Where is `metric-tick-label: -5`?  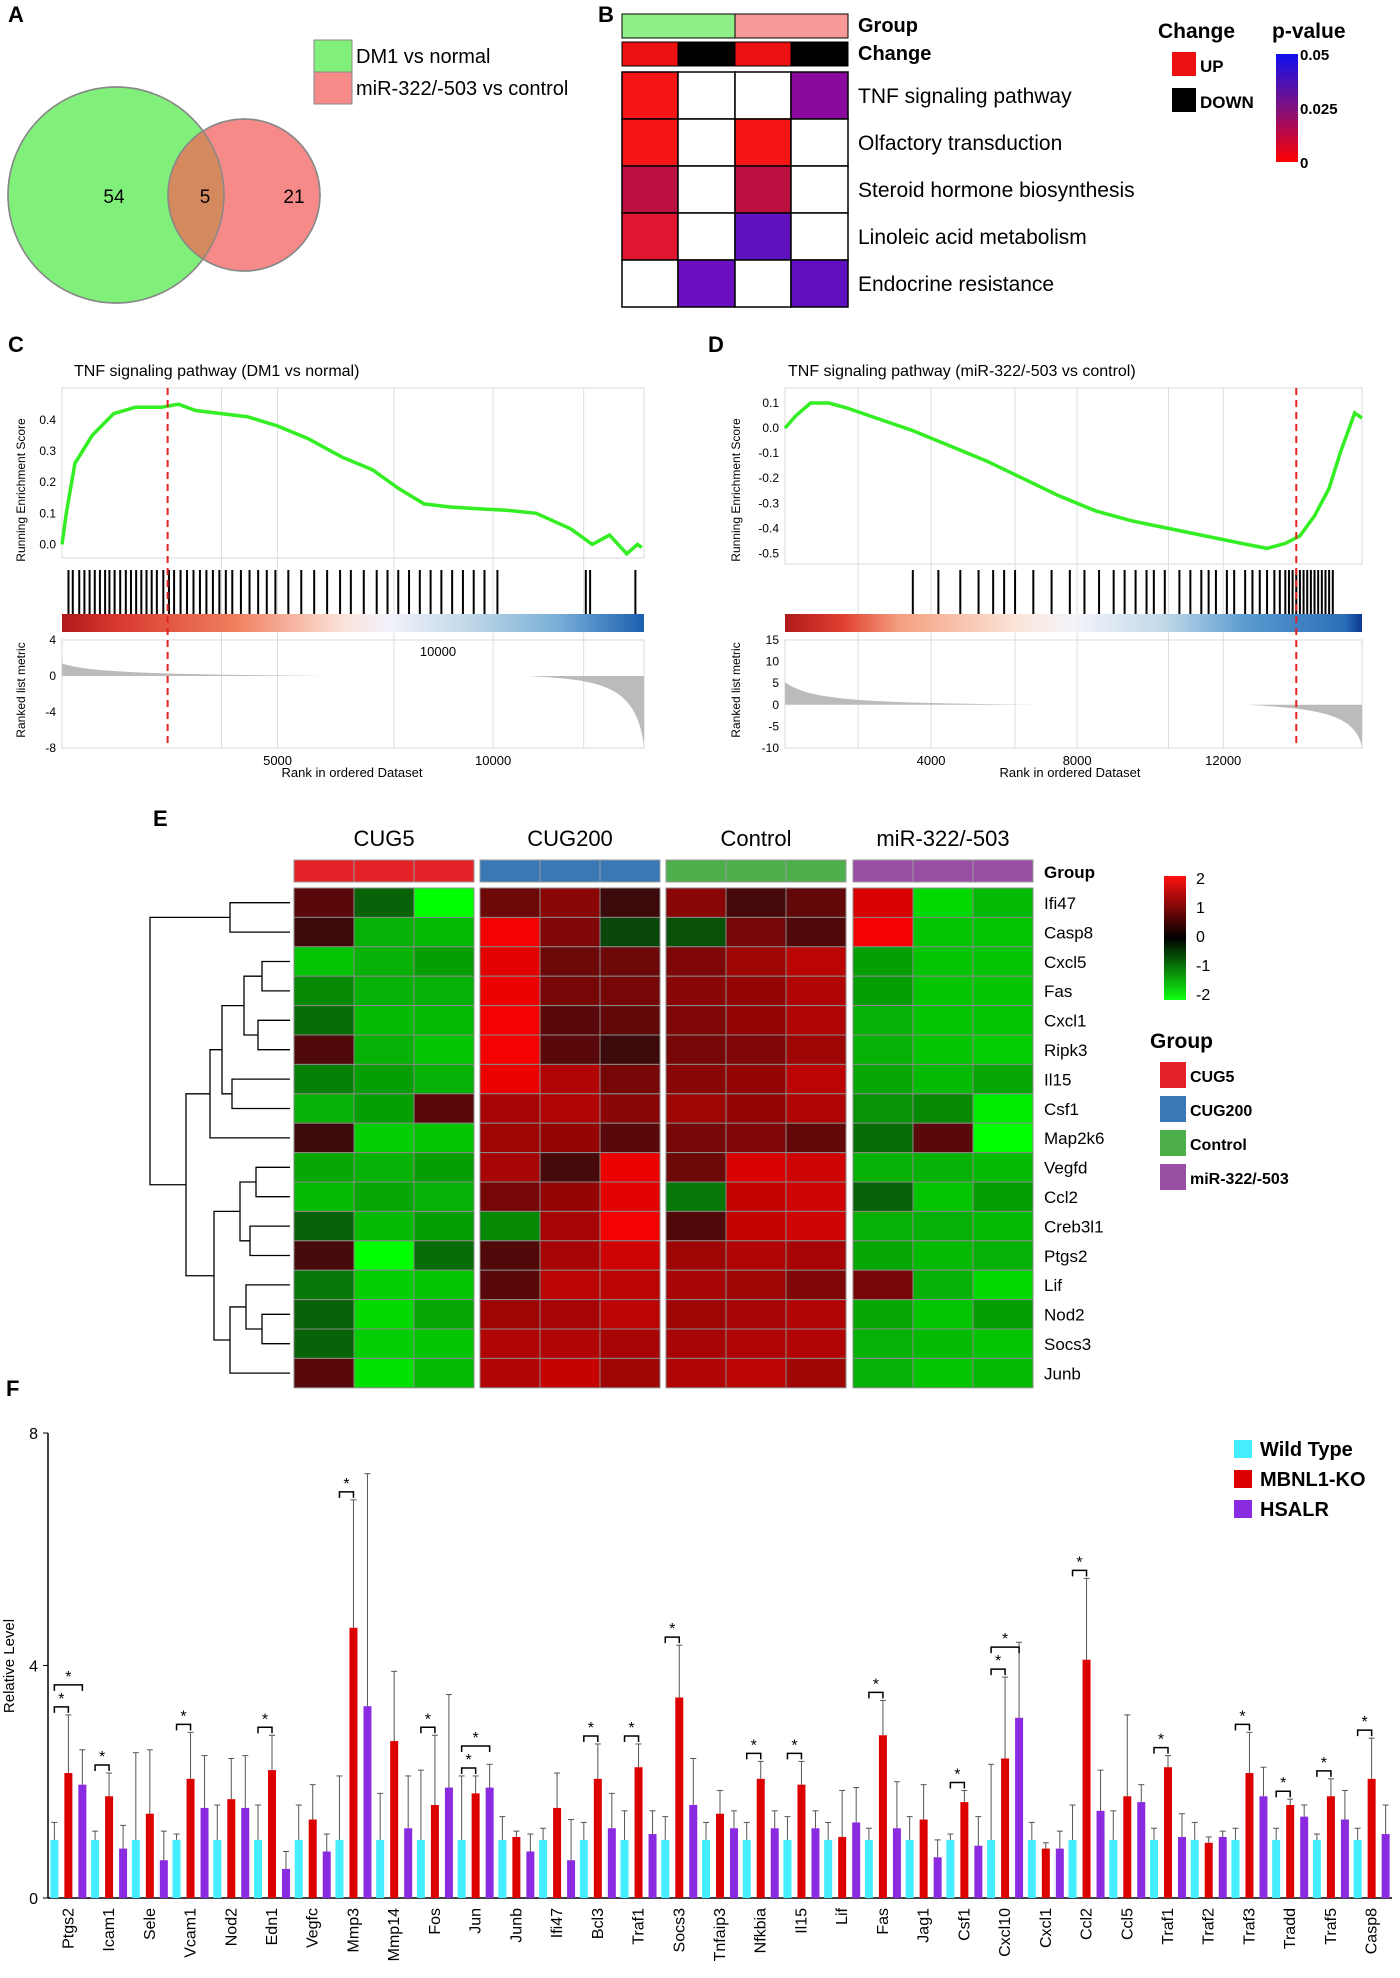 metric-tick-label: -5 is located at coordinates (773, 726).